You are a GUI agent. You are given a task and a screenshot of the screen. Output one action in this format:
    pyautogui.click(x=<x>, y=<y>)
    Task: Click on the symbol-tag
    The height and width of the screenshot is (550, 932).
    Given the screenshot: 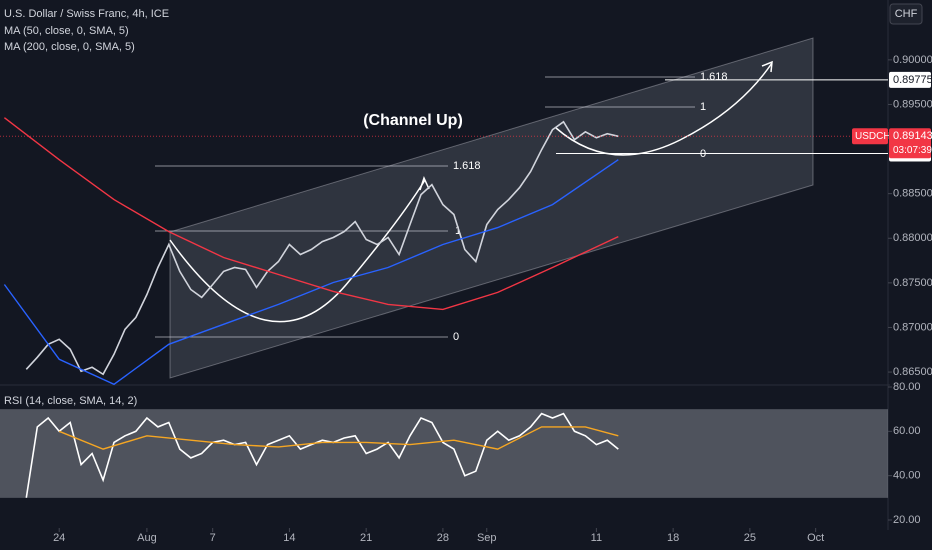 What is the action you would take?
    pyautogui.click(x=870, y=136)
    